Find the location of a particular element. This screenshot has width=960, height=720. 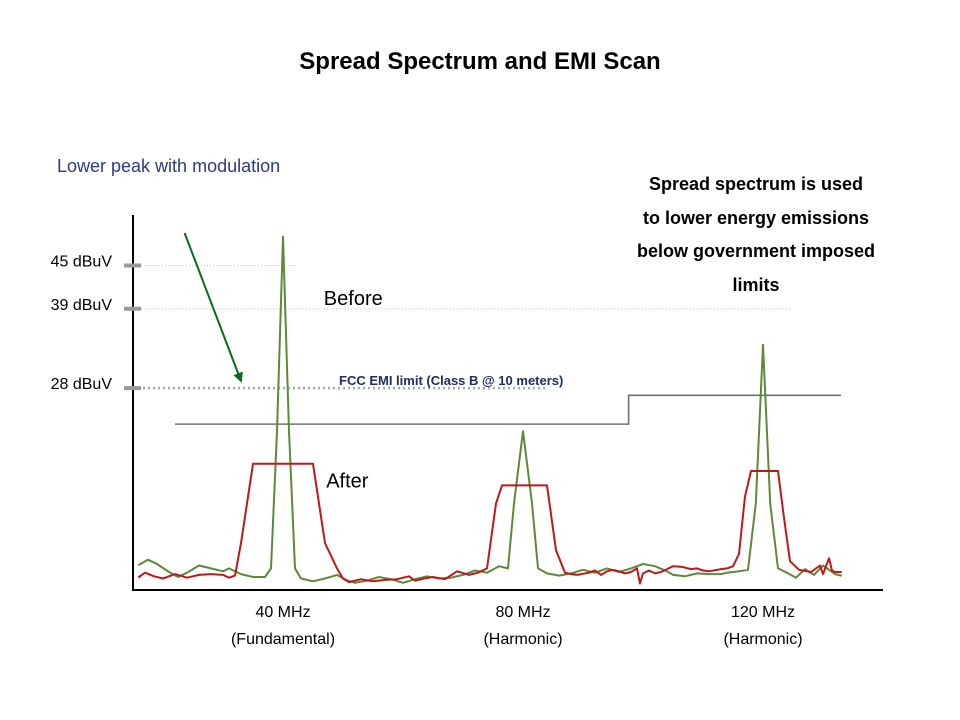

x-tick-label: 80 MHz is located at coordinates (522, 612).